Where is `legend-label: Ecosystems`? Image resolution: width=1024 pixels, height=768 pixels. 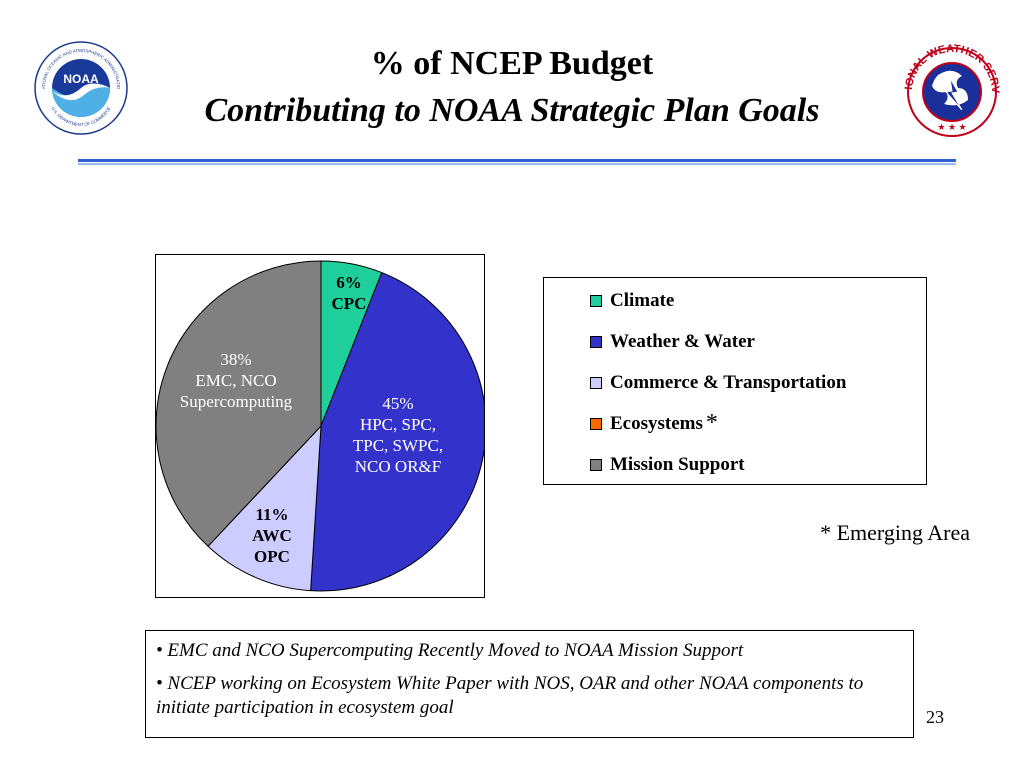 legend-label: Ecosystems is located at coordinates (656, 423).